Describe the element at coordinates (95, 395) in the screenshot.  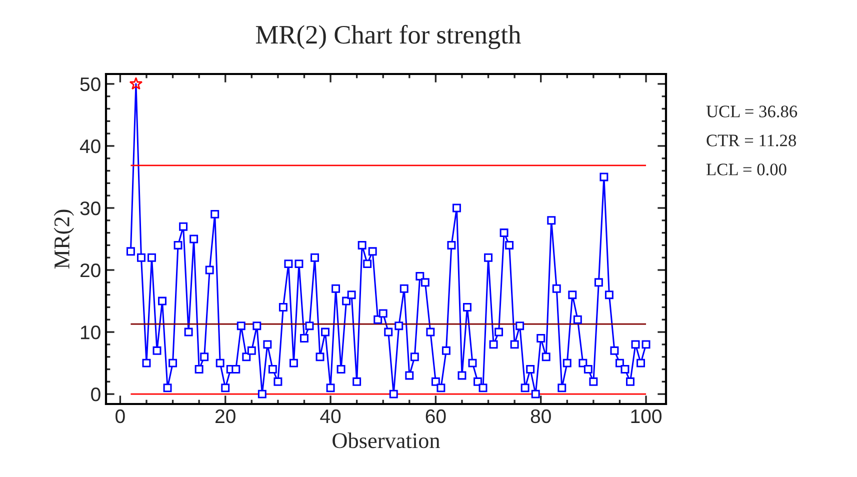
I see `y-tick-label: 0` at that location.